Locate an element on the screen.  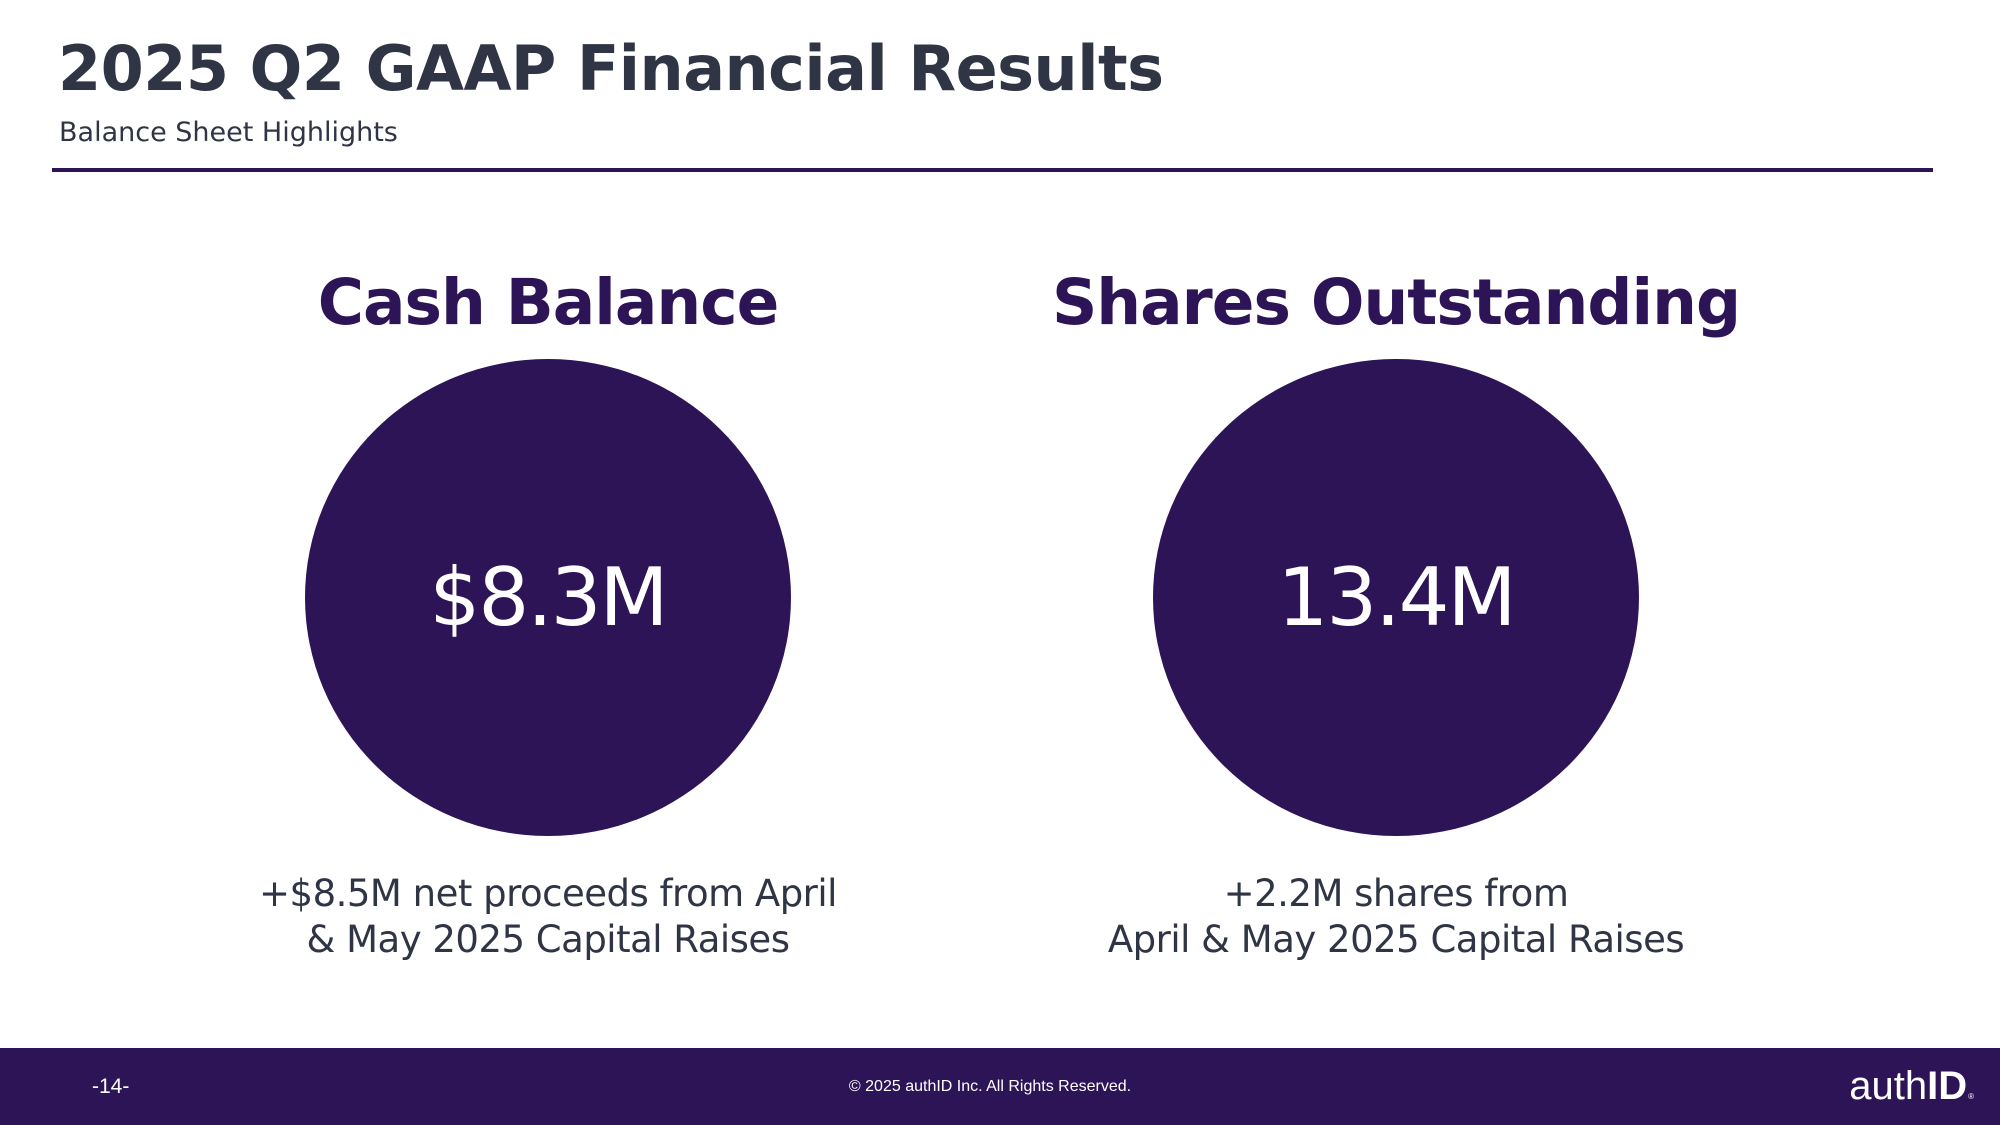
logo-text-bold: ID is located at coordinates (1947, 1086).